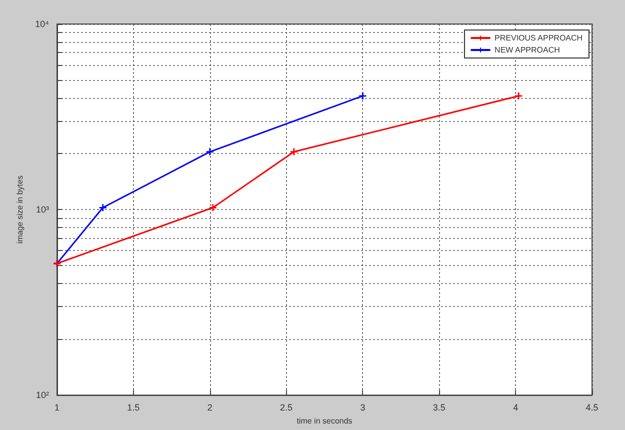  I want to click on legend-label: PREVIOUS APPROACH, so click(538, 38).